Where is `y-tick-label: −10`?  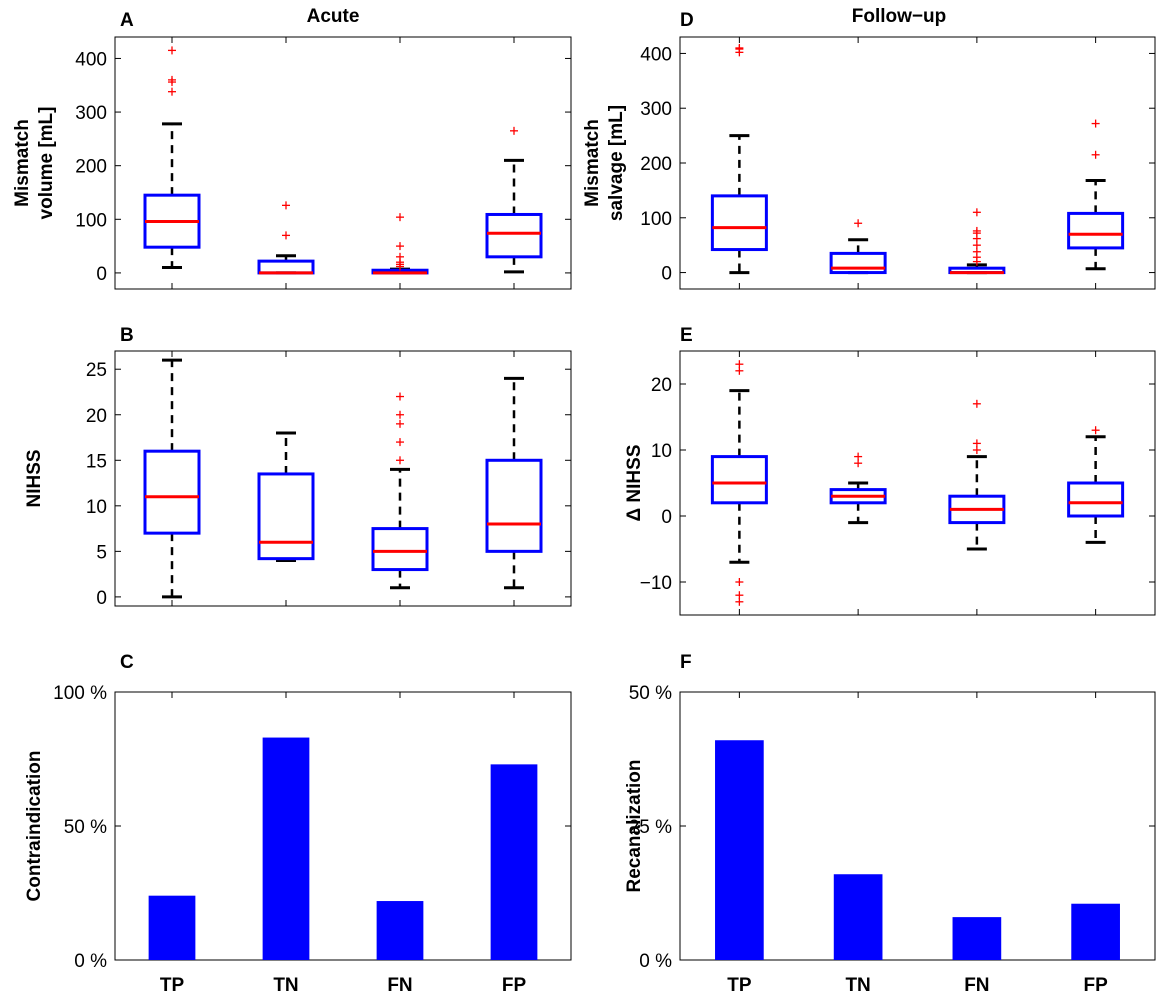 y-tick-label: −10 is located at coordinates (656, 583).